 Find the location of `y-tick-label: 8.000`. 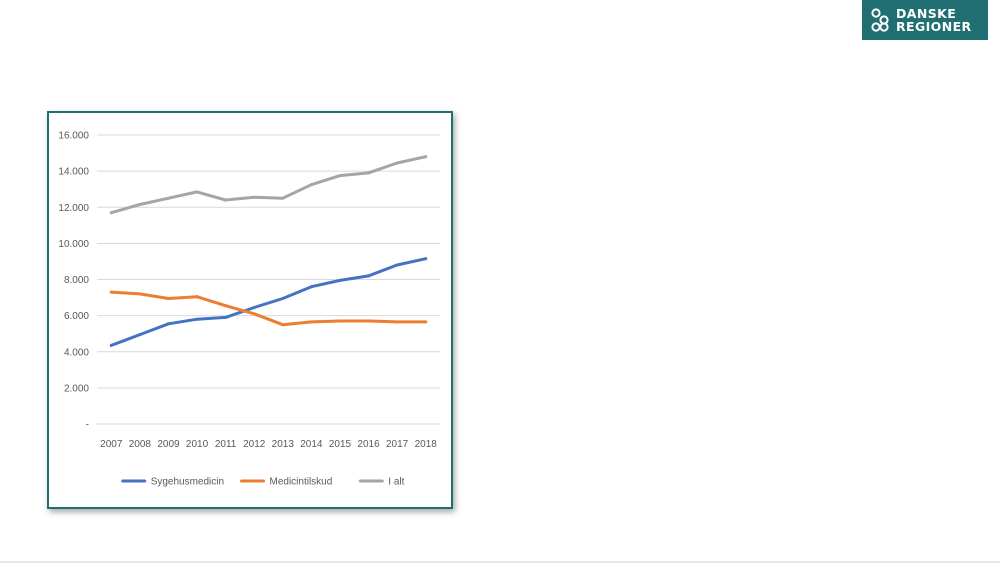

y-tick-label: 8.000 is located at coordinates (76, 280).